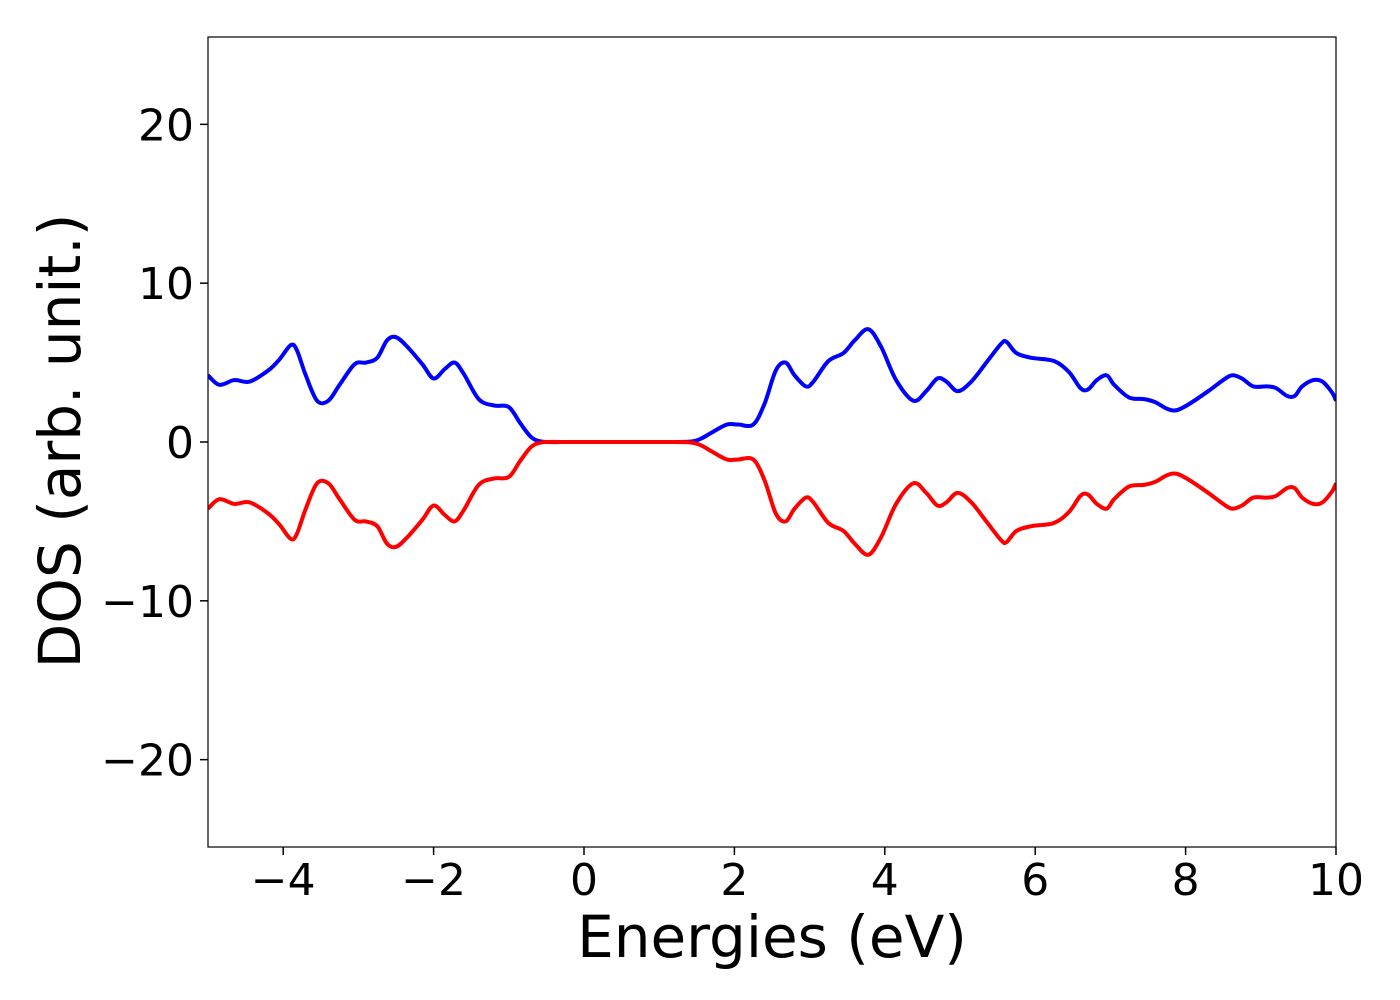 This screenshot has height=1000, width=1400. What do you see at coordinates (885, 880) in the screenshot?
I see `x-tick-label: 4` at bounding box center [885, 880].